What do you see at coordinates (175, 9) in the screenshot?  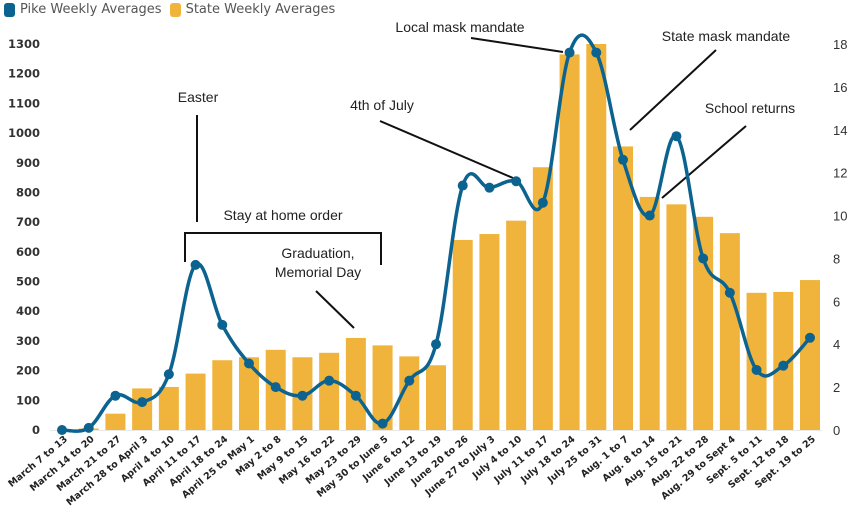 I see `legend-swatch-state` at bounding box center [175, 9].